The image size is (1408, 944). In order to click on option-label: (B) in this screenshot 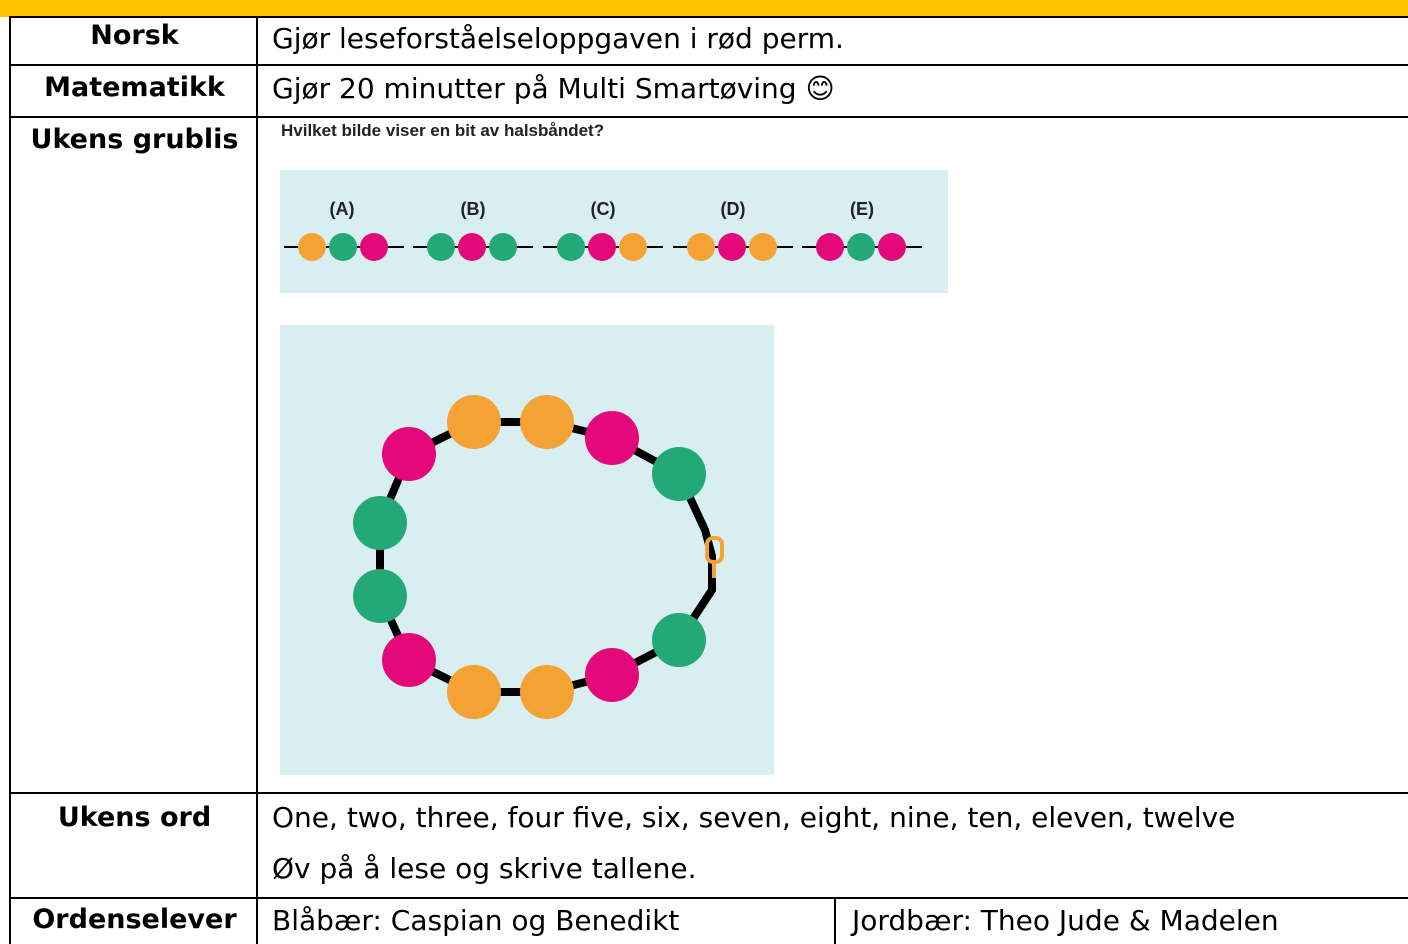, I will do `click(473, 209)`.